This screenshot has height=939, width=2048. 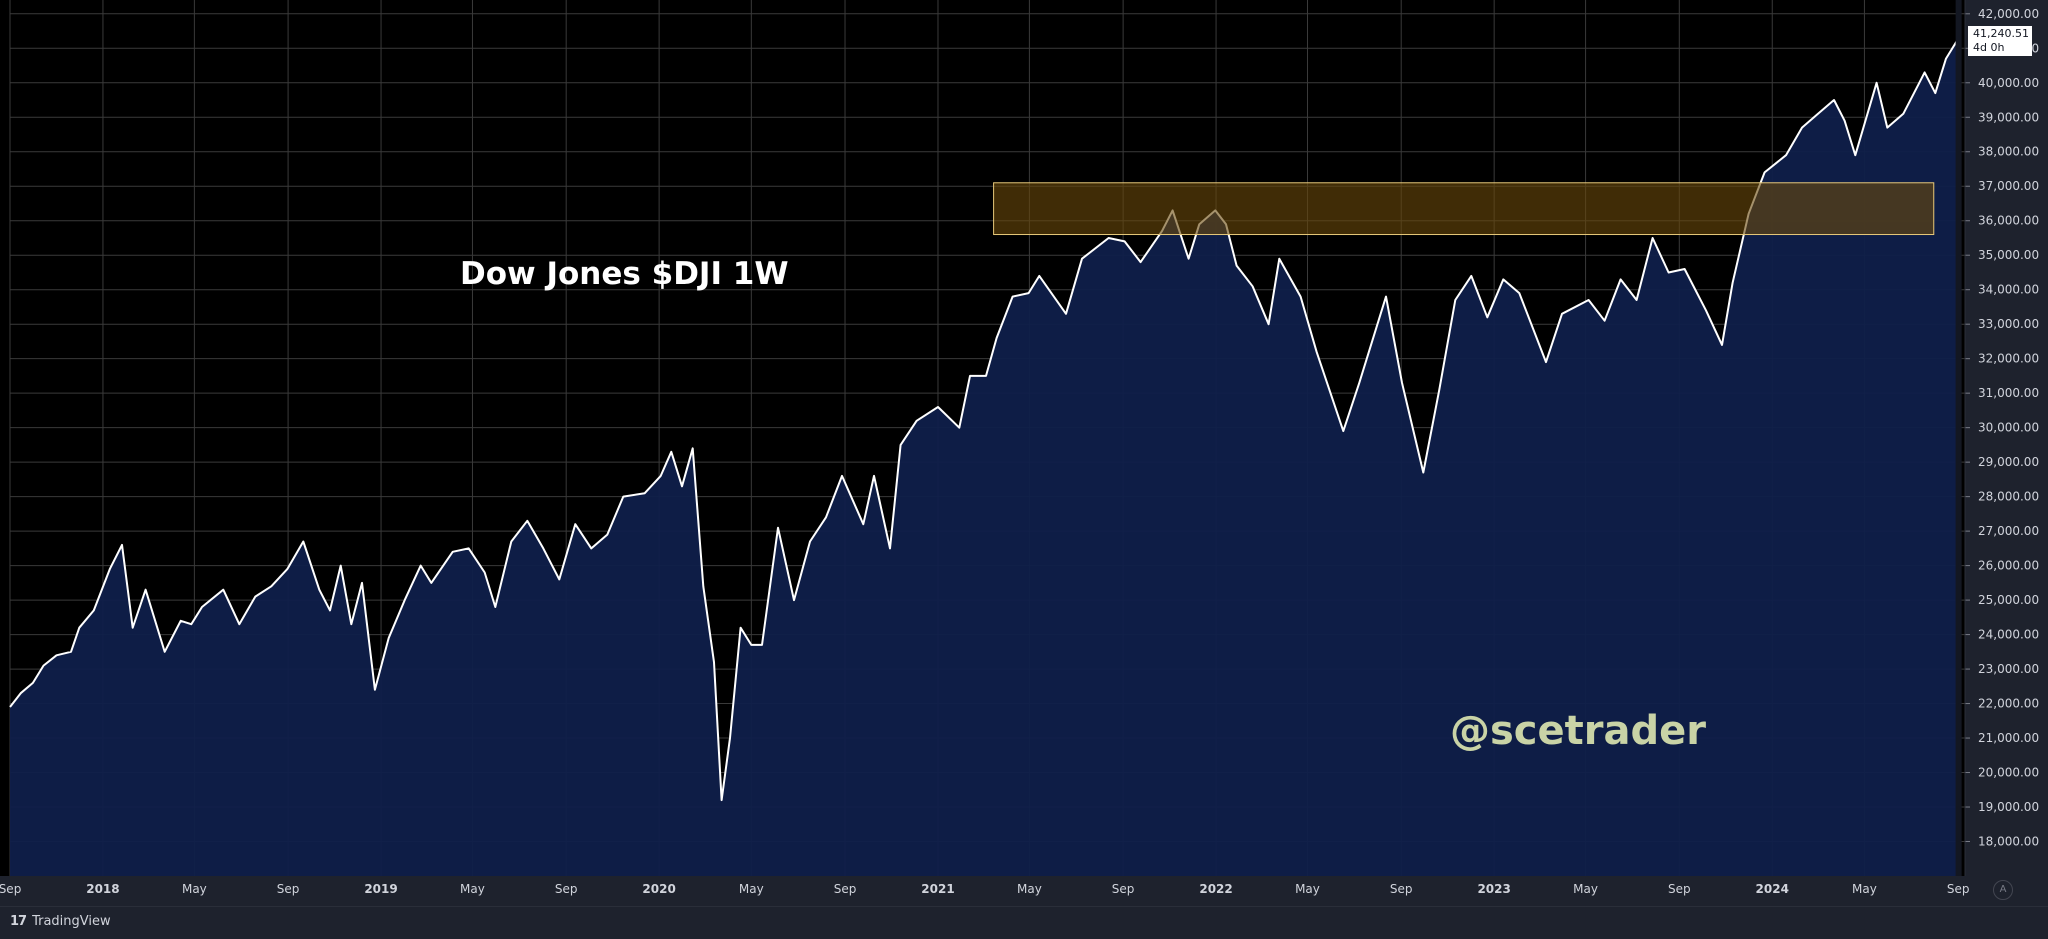 What do you see at coordinates (1024, 922) in the screenshot?
I see `footer: 17 TradingView` at bounding box center [1024, 922].